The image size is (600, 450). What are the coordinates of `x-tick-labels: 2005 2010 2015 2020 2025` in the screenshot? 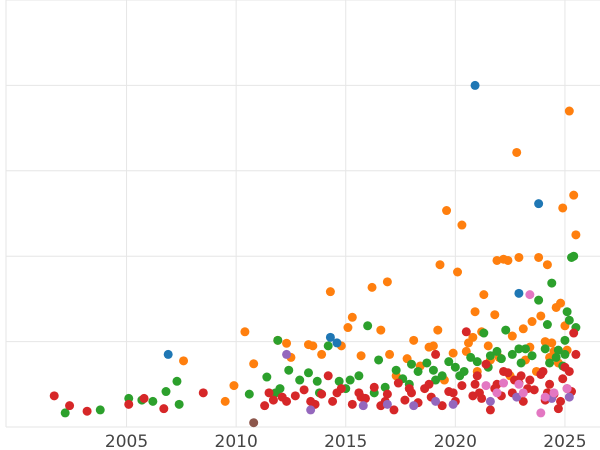 It's located at (346, 441).